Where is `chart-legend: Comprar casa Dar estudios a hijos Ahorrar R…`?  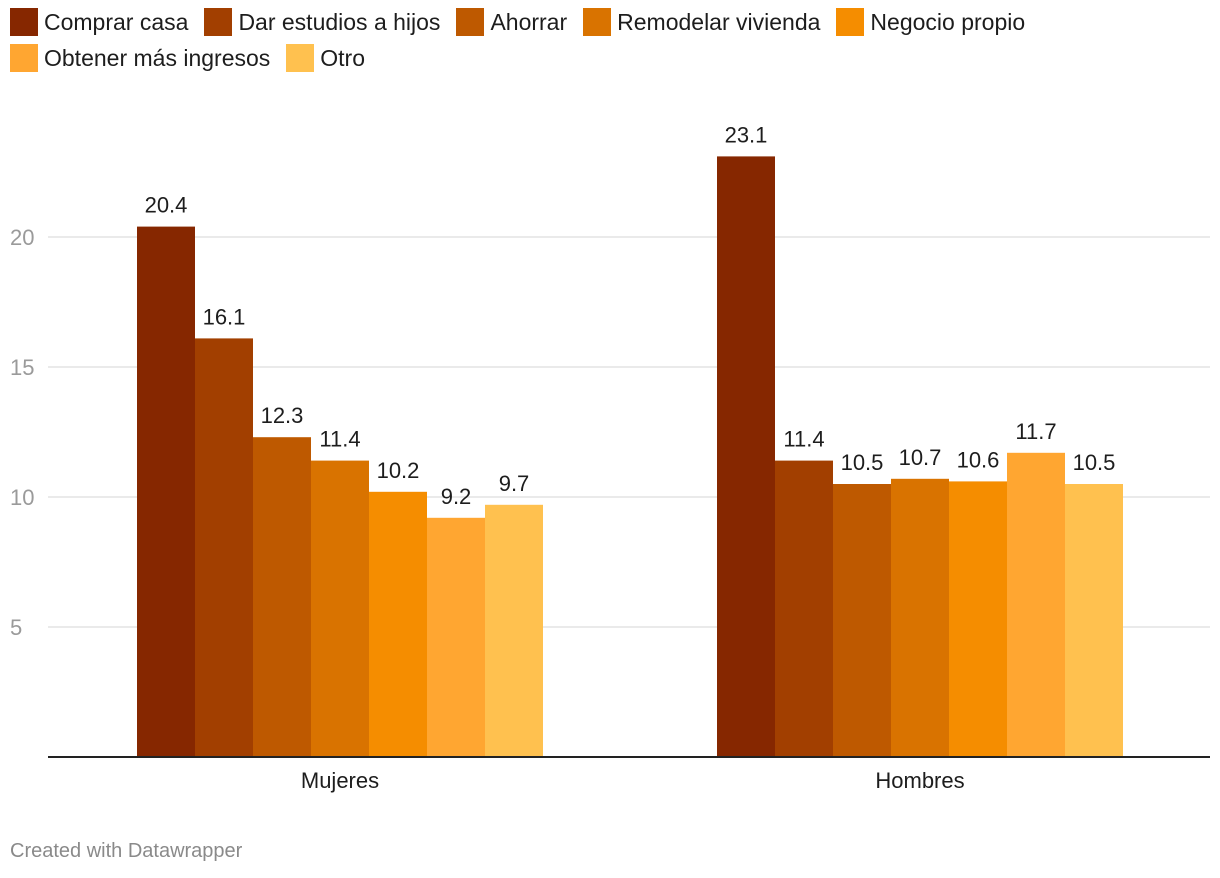 chart-legend: Comprar casa Dar estudios a hijos Ahorrar R… is located at coordinates (612, 40).